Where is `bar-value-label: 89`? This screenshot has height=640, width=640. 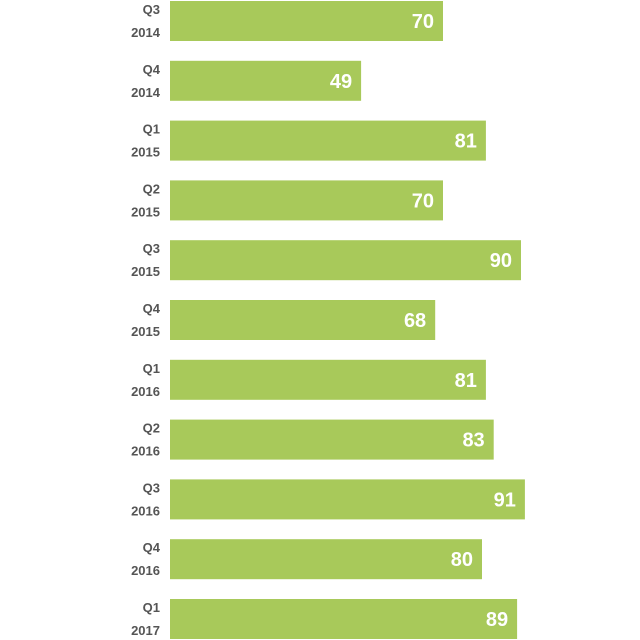 bar-value-label: 89 is located at coordinates (497, 620).